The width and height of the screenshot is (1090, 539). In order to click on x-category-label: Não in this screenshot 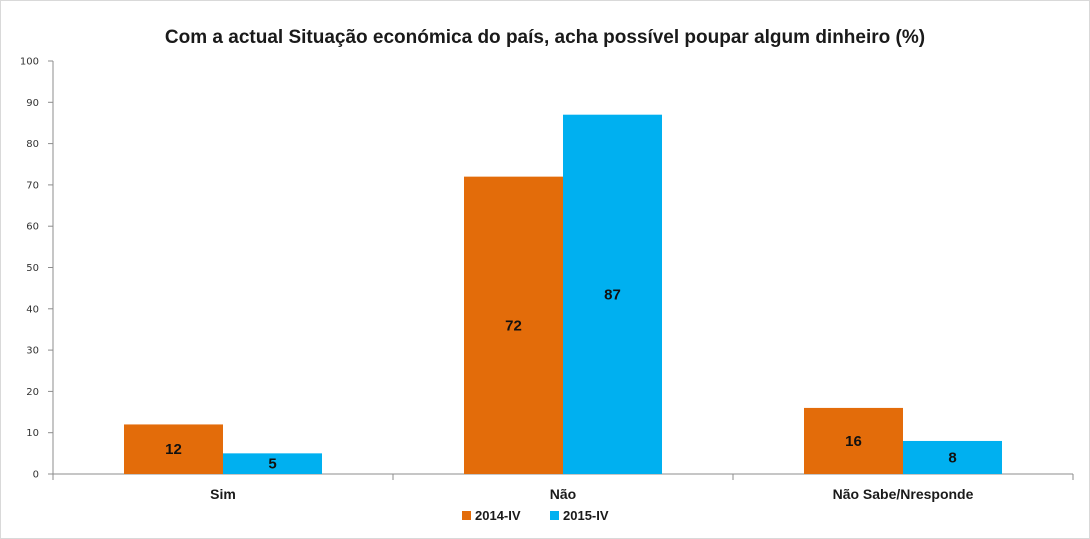, I will do `click(563, 494)`.